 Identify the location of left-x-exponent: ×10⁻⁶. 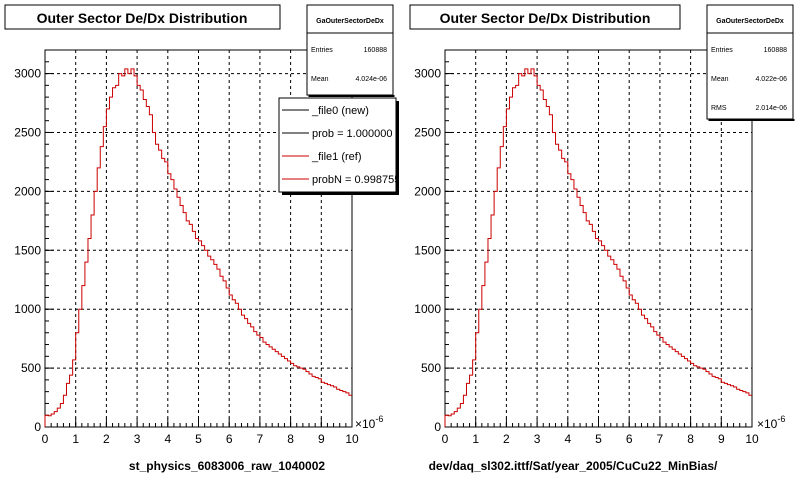
(369, 422).